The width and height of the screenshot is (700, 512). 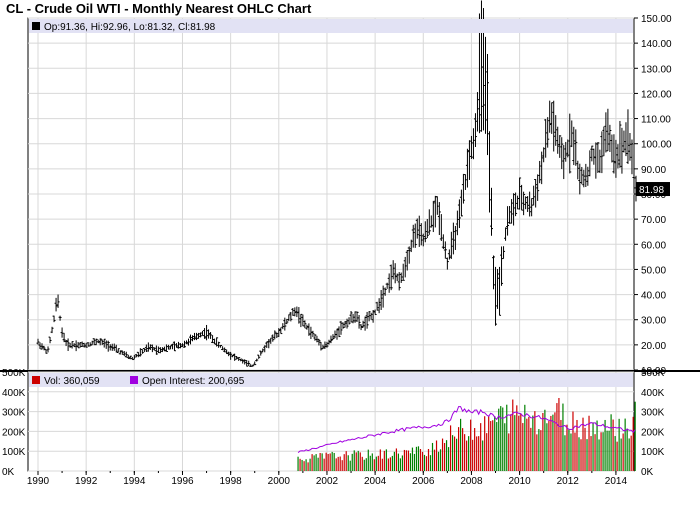 What do you see at coordinates (653, 321) in the screenshot?
I see `y-tick-label: 30.00` at bounding box center [653, 321].